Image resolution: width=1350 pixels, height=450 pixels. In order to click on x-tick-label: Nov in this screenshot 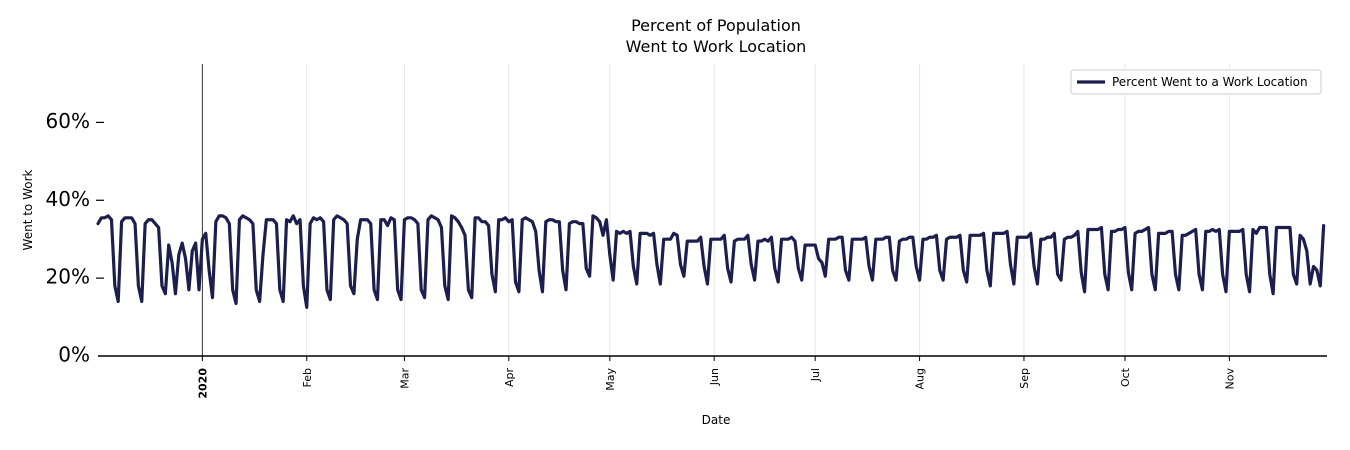, I will do `click(1229, 379)`.